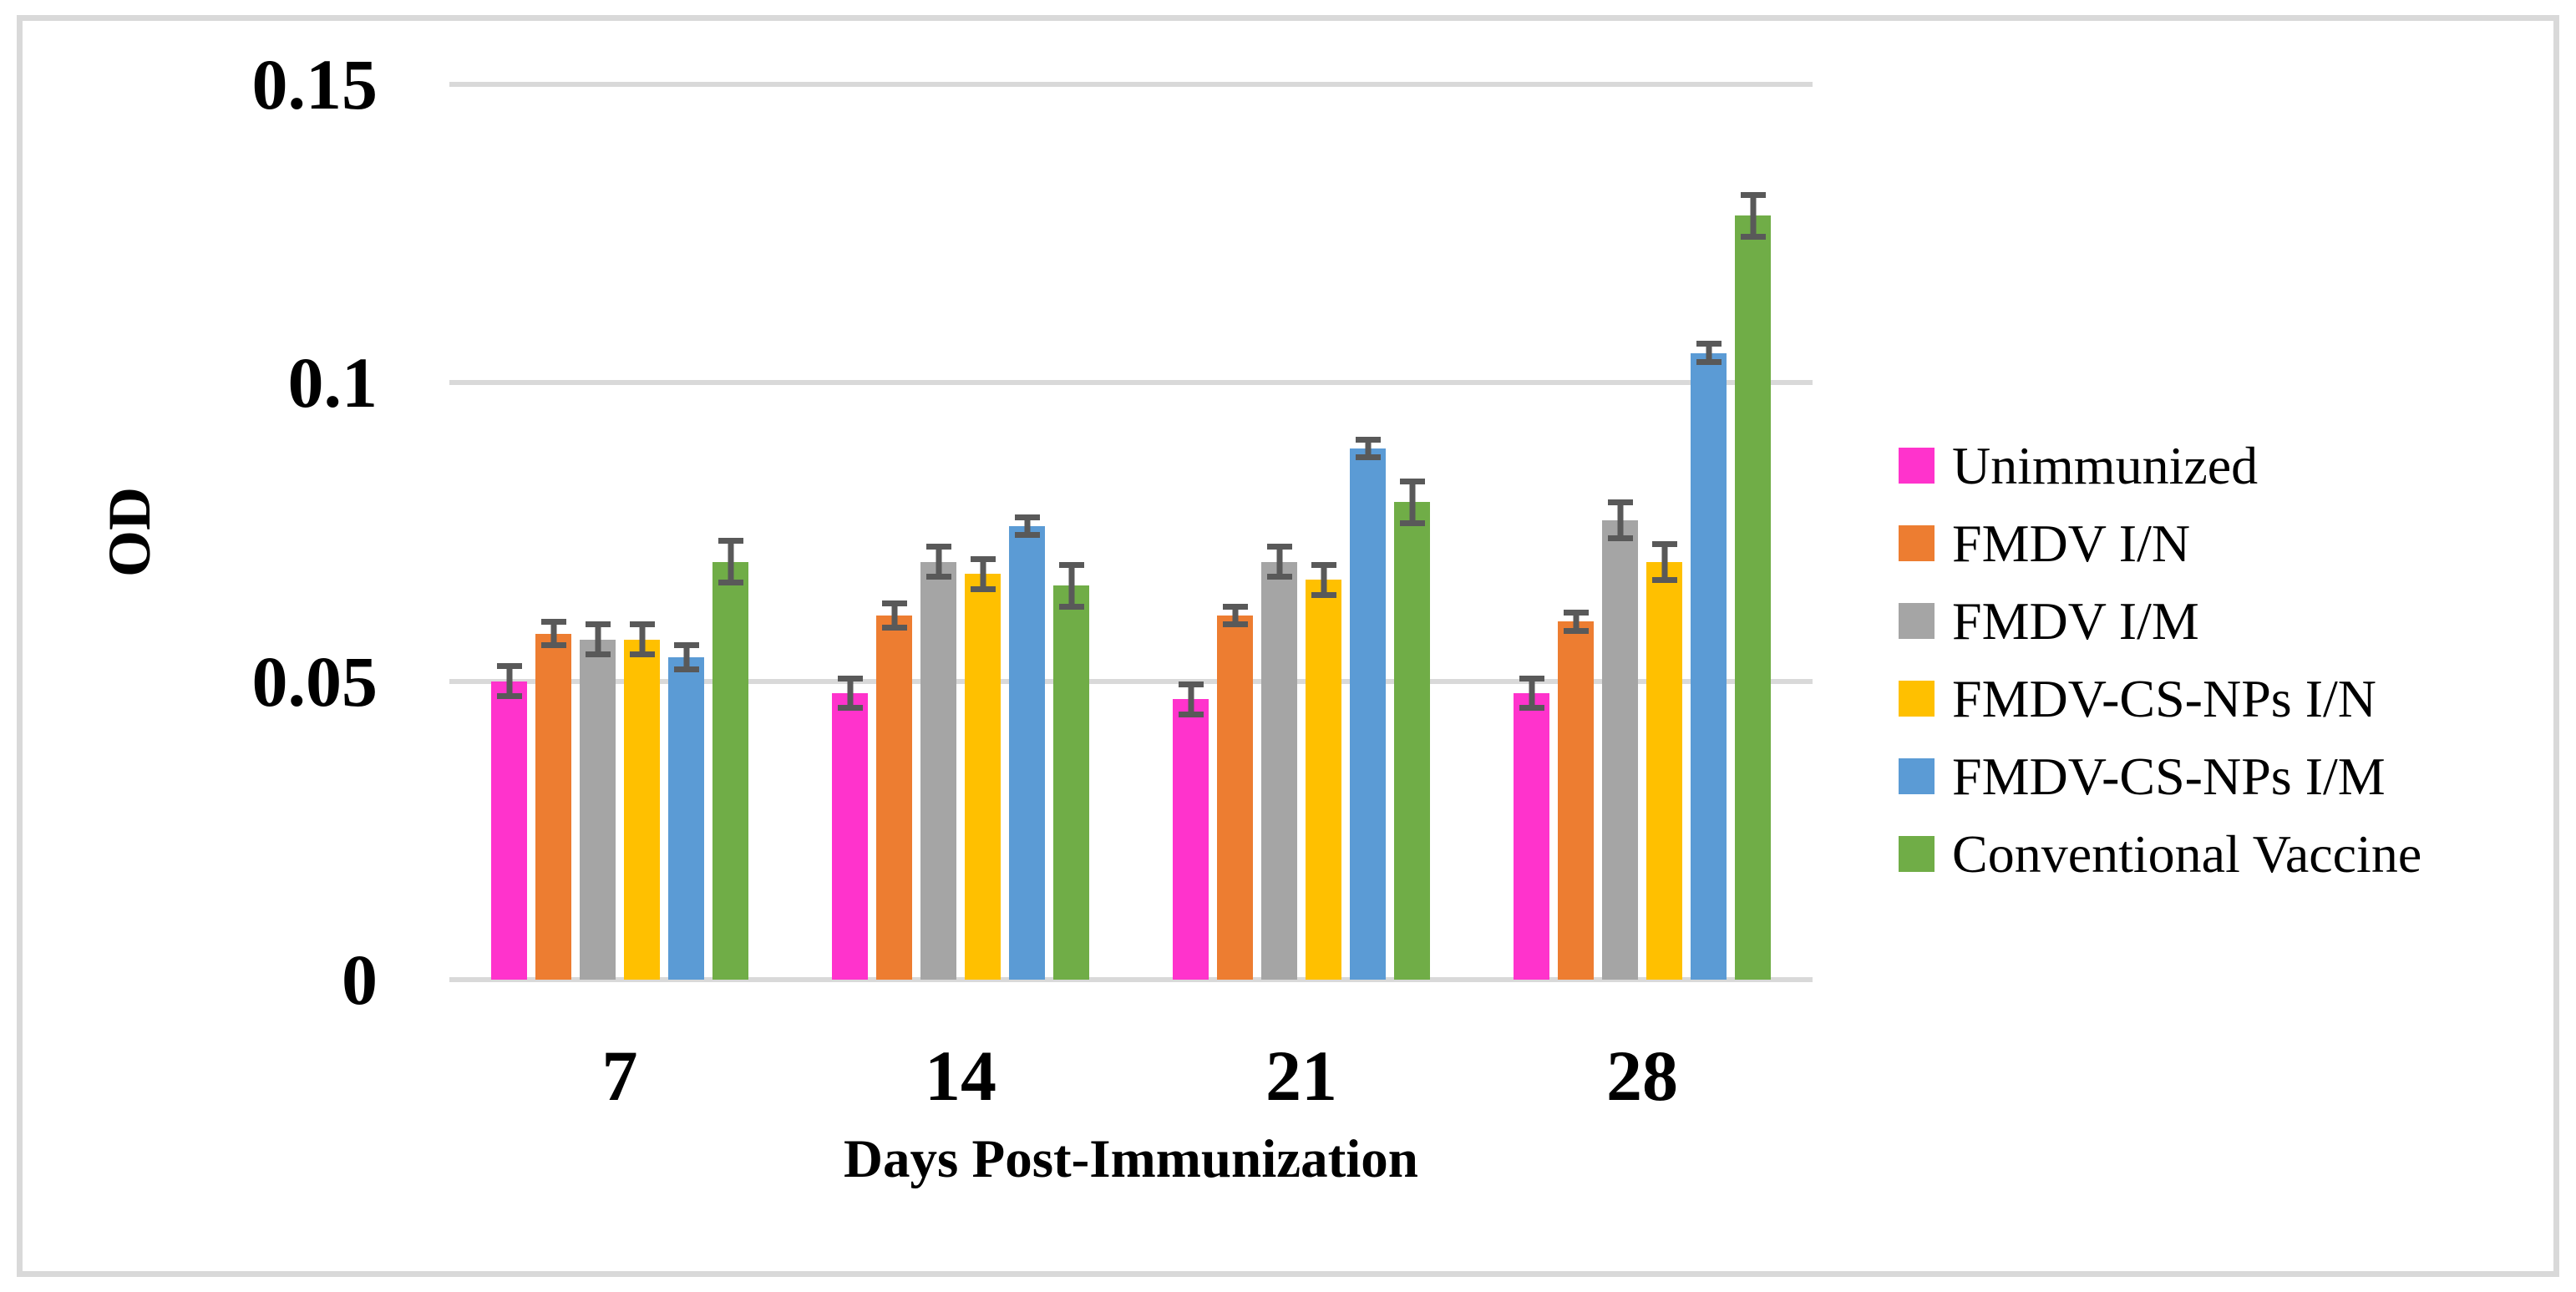 This screenshot has height=1292, width=2576. I want to click on y-axis-tick-labels: 0 0.05 0.1 0.15, so click(189, 532).